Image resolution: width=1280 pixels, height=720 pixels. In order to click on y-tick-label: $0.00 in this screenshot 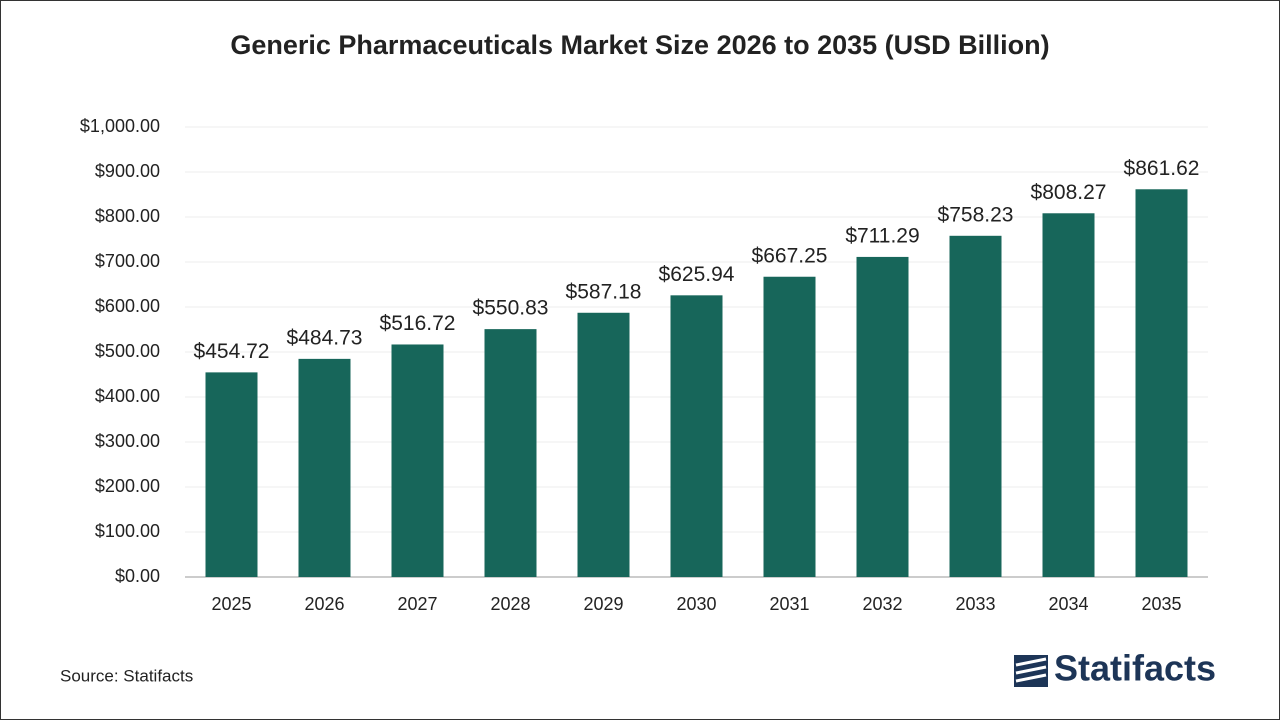, I will do `click(137, 576)`.